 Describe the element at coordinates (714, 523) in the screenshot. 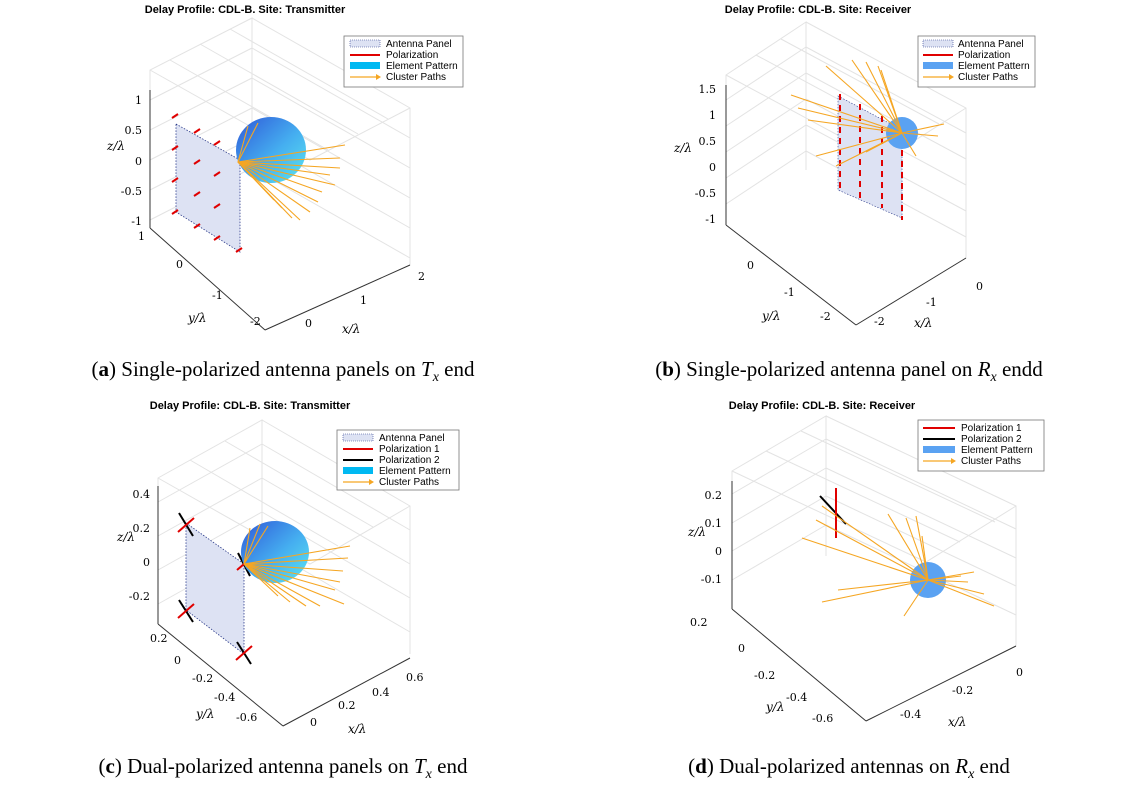

I see `svg-text: 0.1` at that location.